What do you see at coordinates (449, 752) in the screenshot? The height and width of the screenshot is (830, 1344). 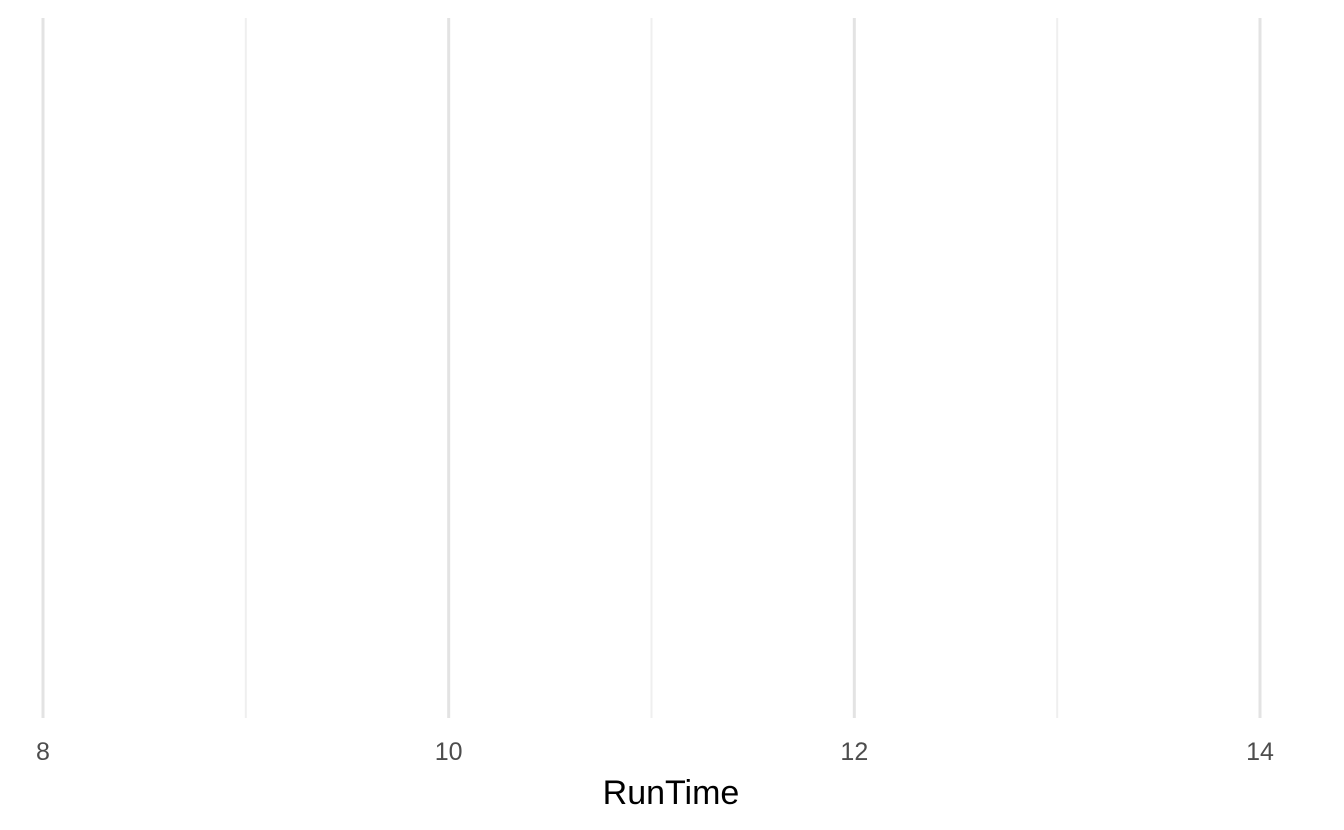 I see `x-tick-label: 10` at bounding box center [449, 752].